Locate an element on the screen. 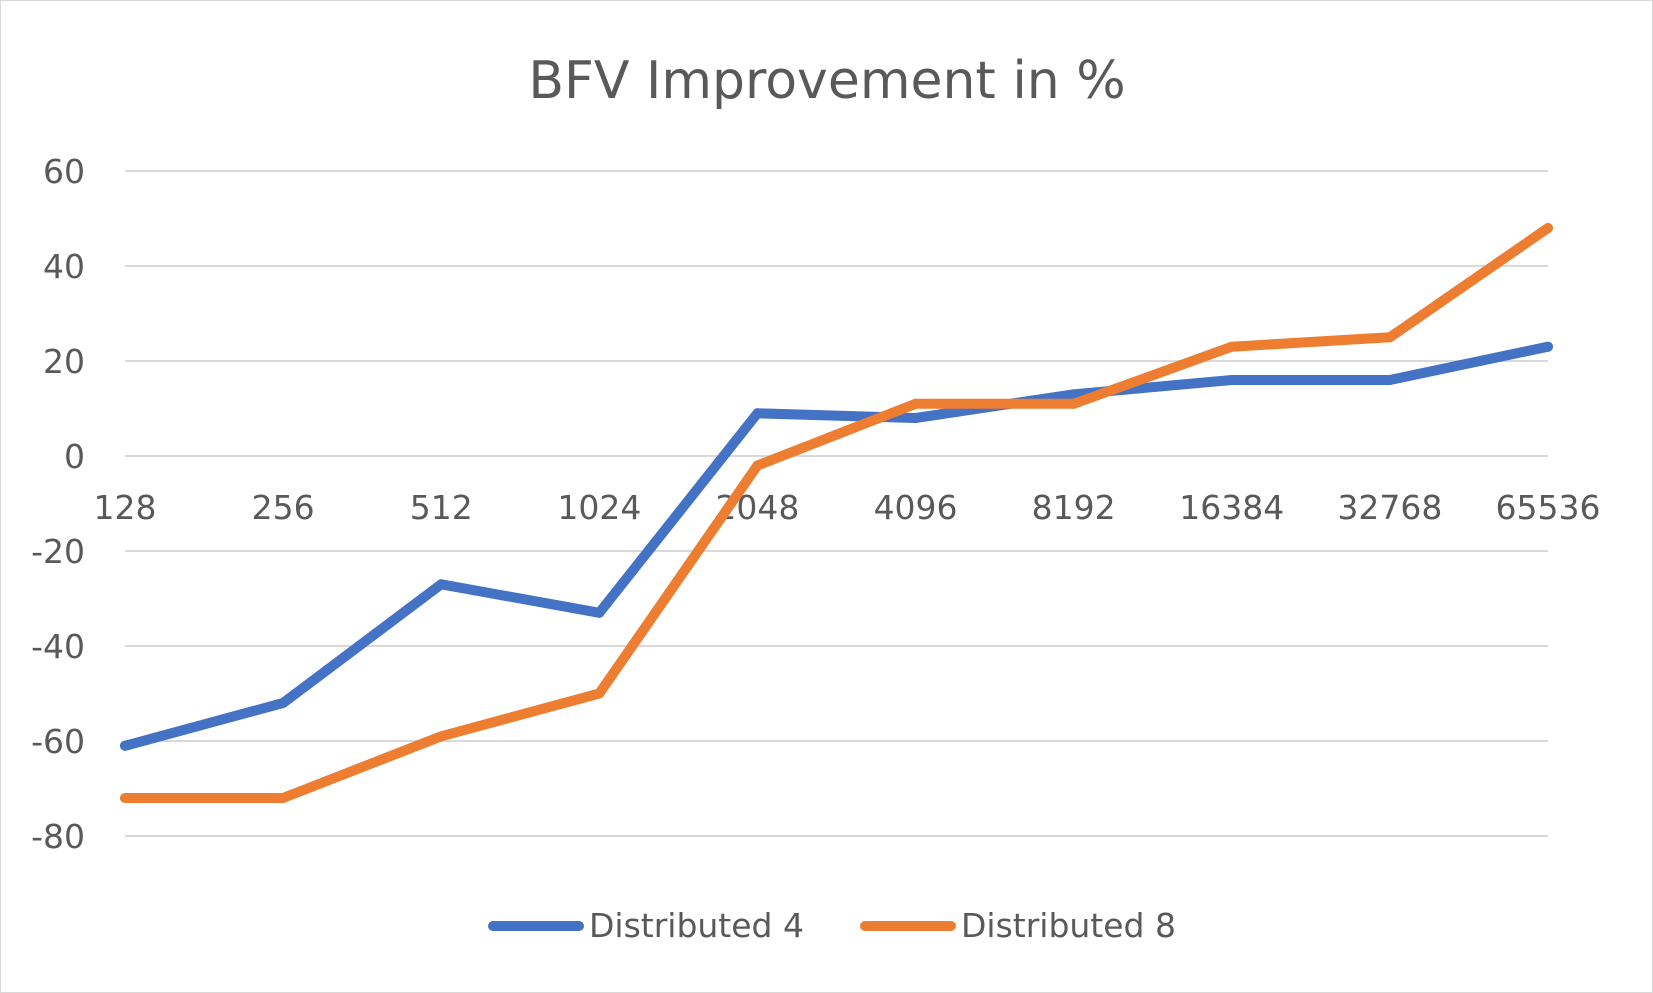 Image resolution: width=1653 pixels, height=993 pixels. x-axis-ticks: 128 256 512 1024 2048 4096 8192 16384 32768 65536 is located at coordinates (847, 507).